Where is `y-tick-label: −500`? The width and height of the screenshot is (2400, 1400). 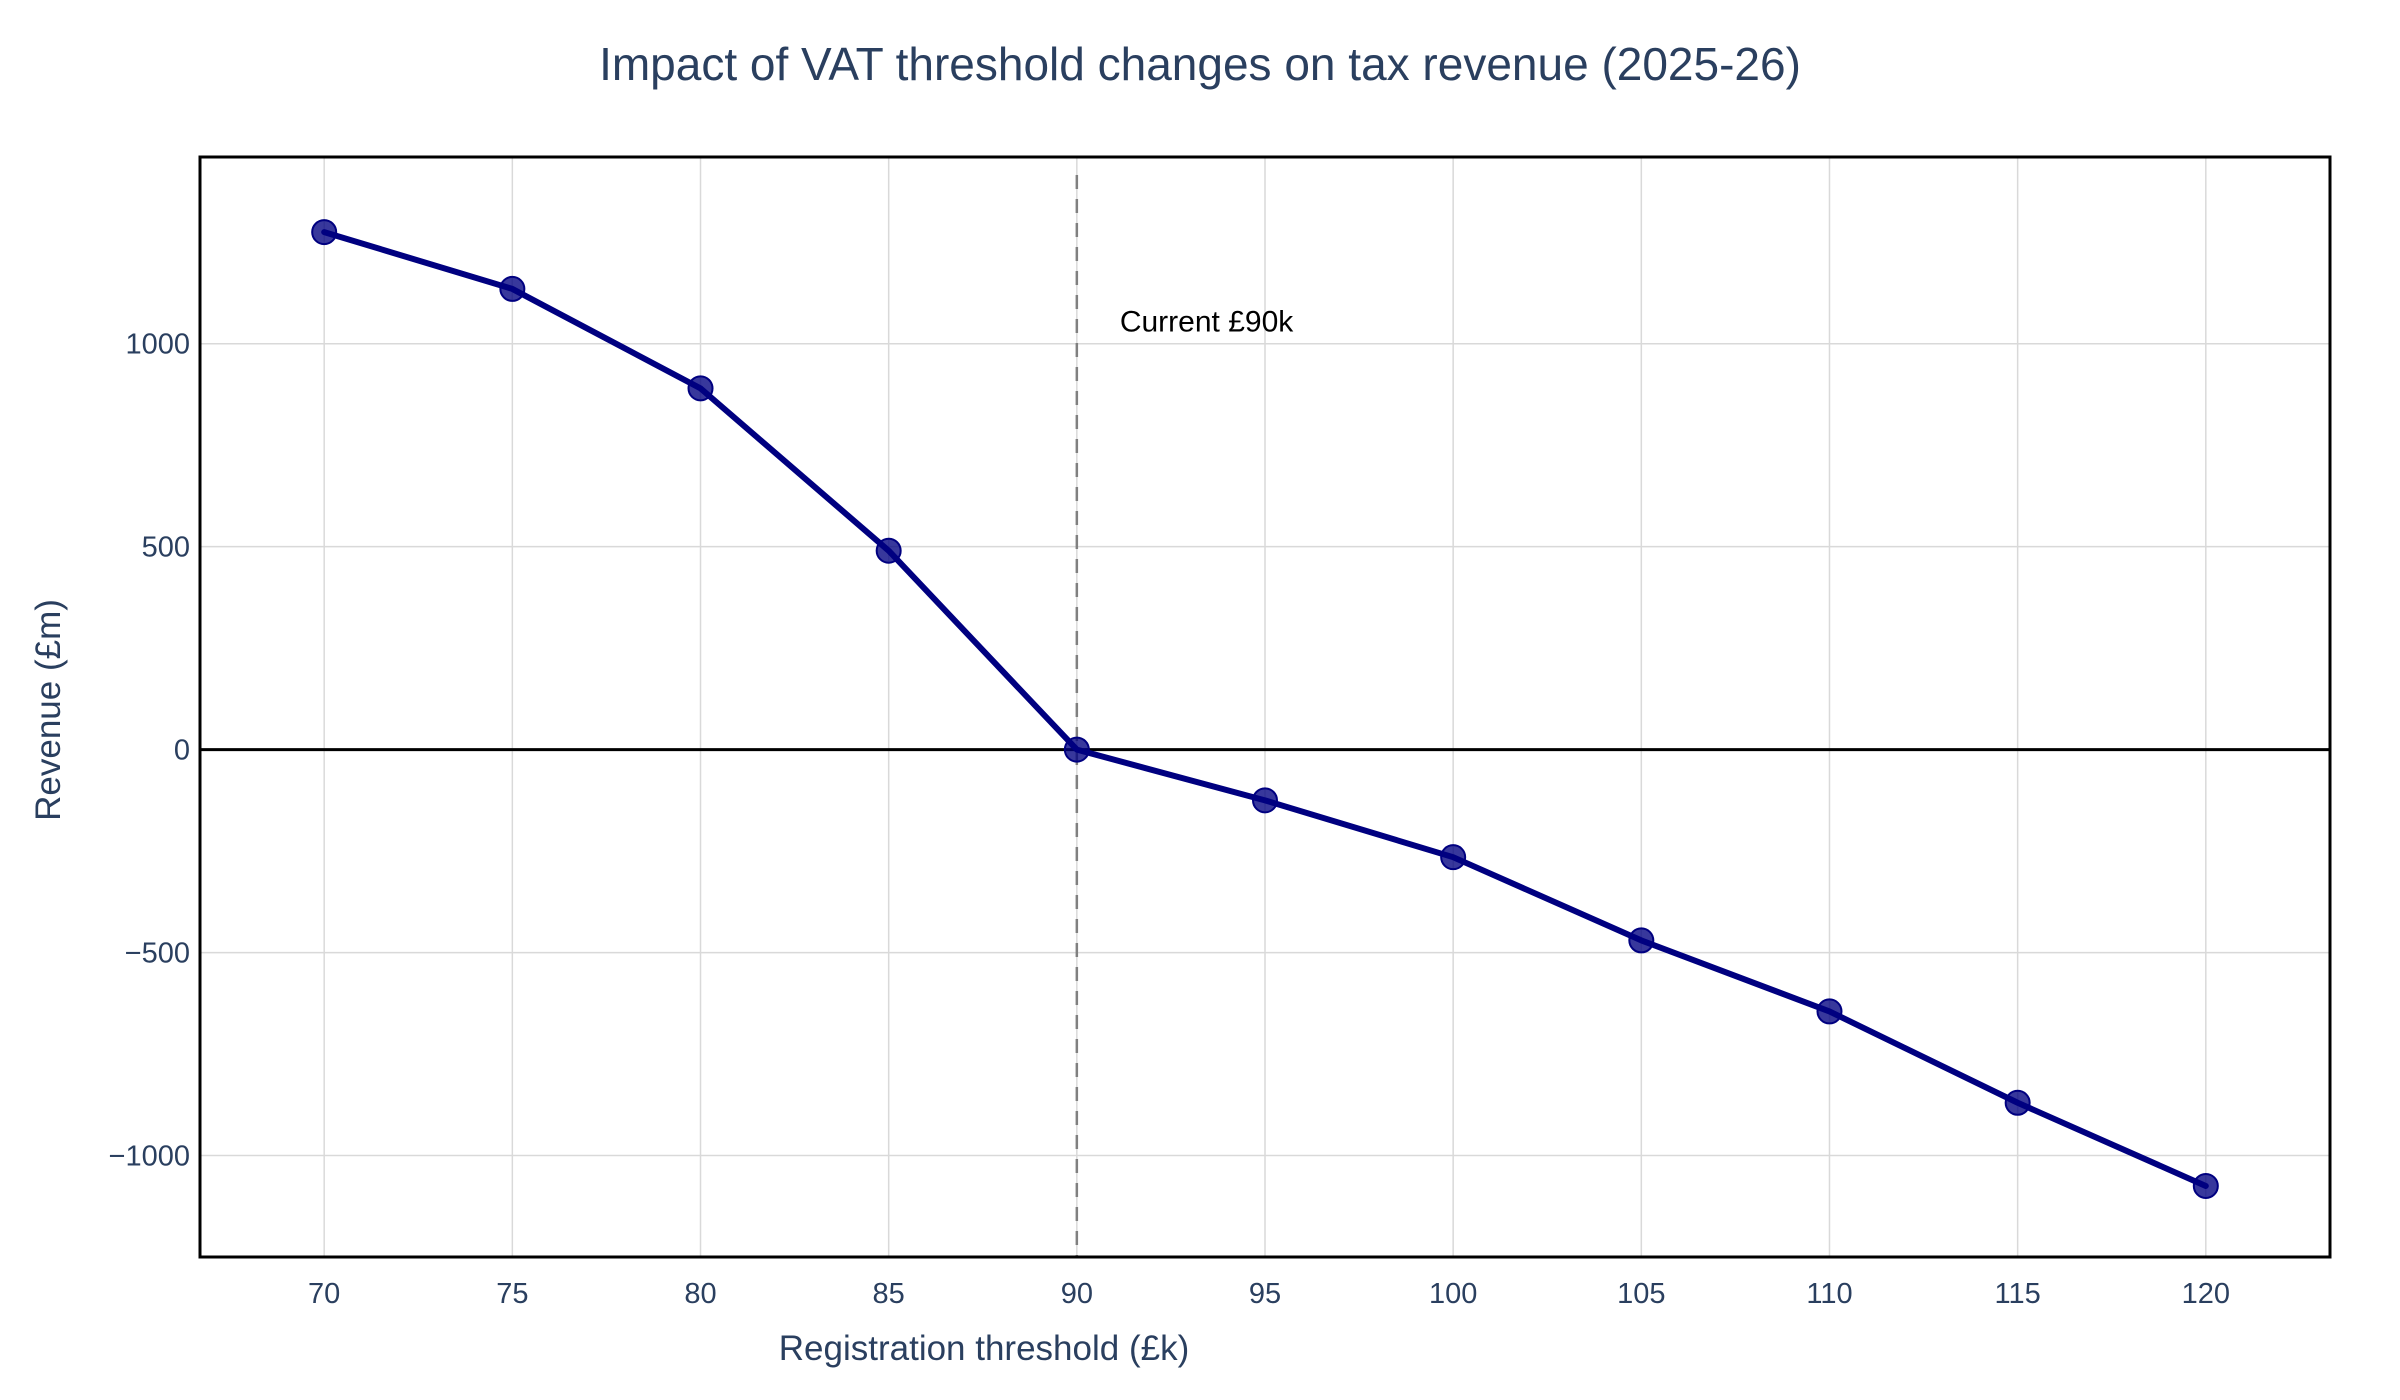
y-tick-label: −500 is located at coordinates (157, 954).